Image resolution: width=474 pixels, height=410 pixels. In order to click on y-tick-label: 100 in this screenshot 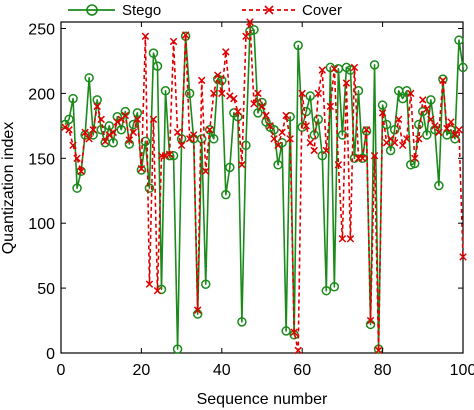, I will do `click(41, 224)`.